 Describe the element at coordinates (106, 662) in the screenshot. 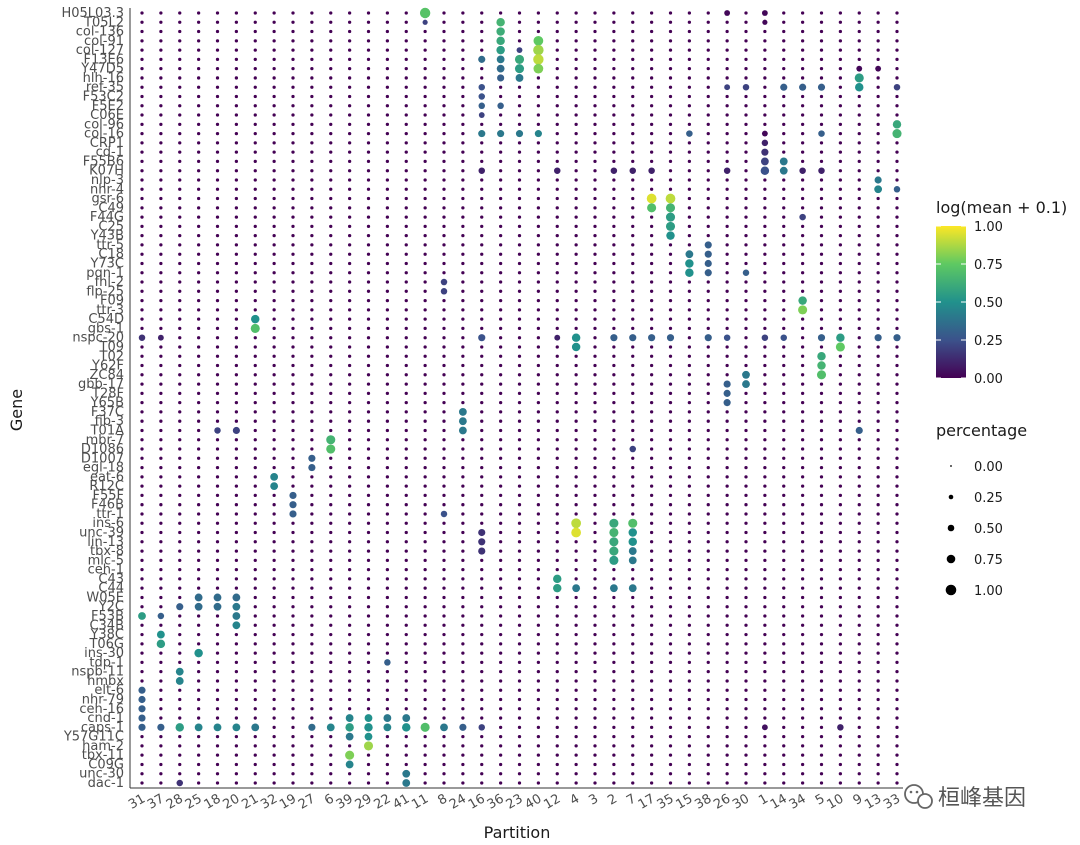

I see `y-tick-label: tdp-1` at that location.